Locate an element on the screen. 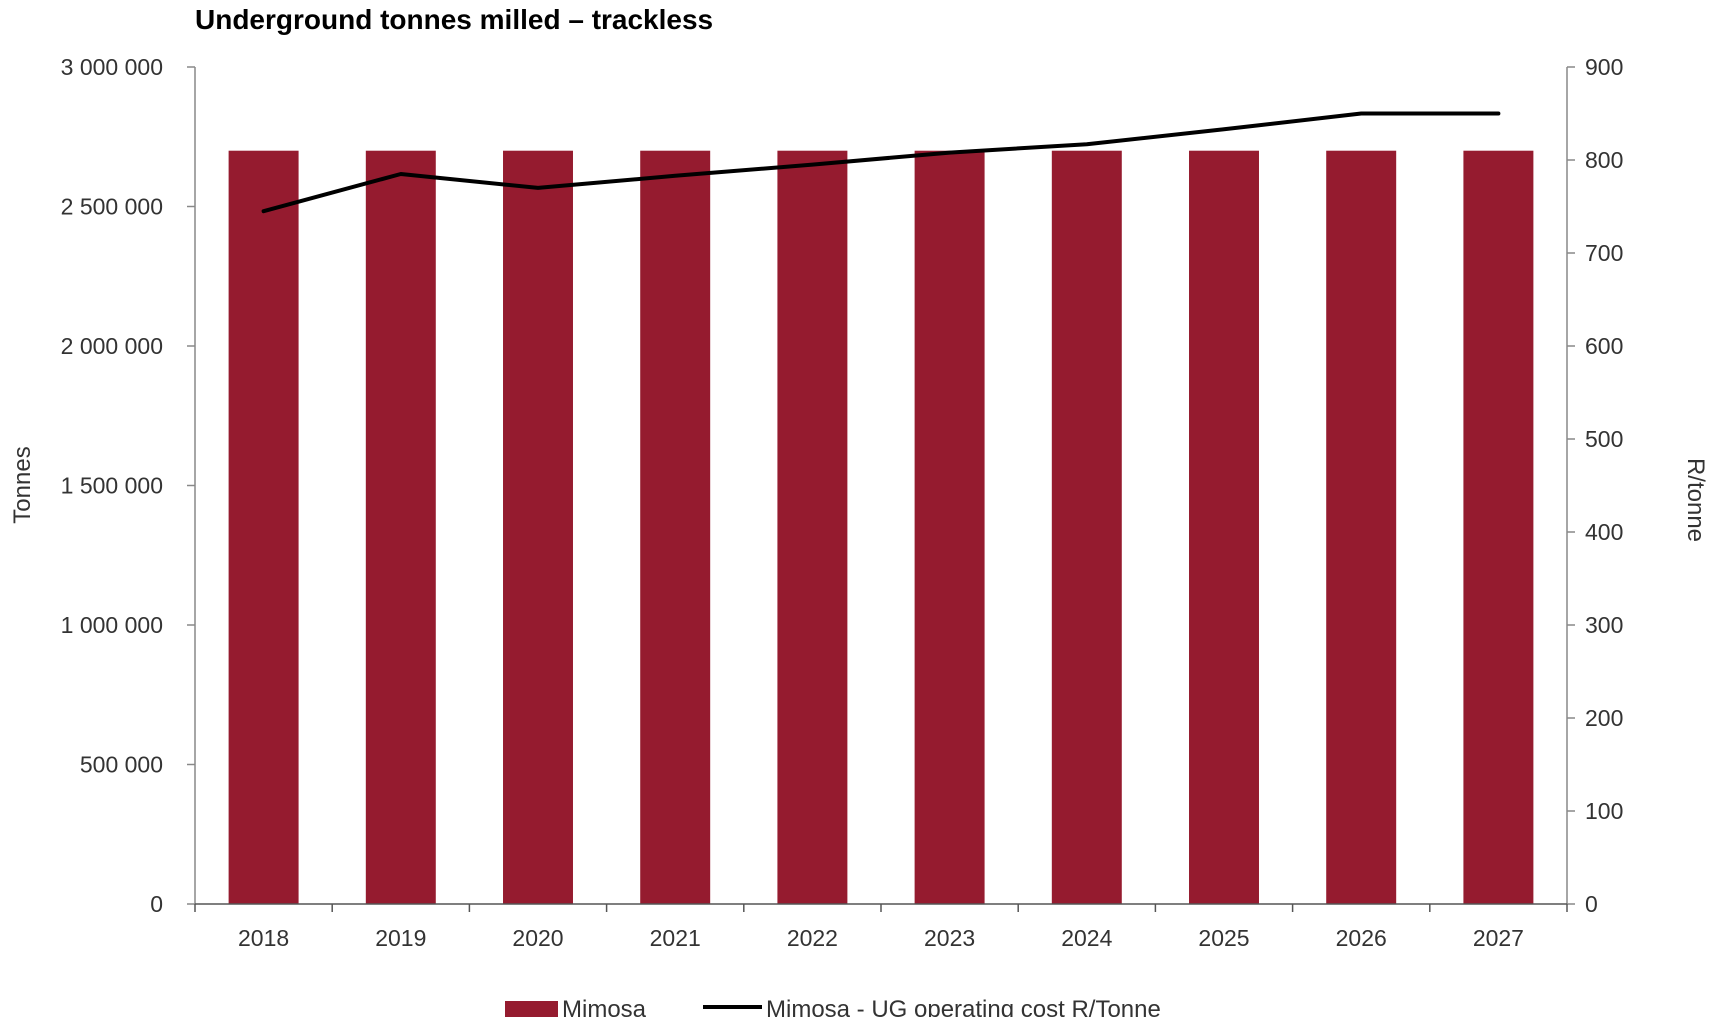  left-tick-label: 3 000 000 is located at coordinates (112, 67).